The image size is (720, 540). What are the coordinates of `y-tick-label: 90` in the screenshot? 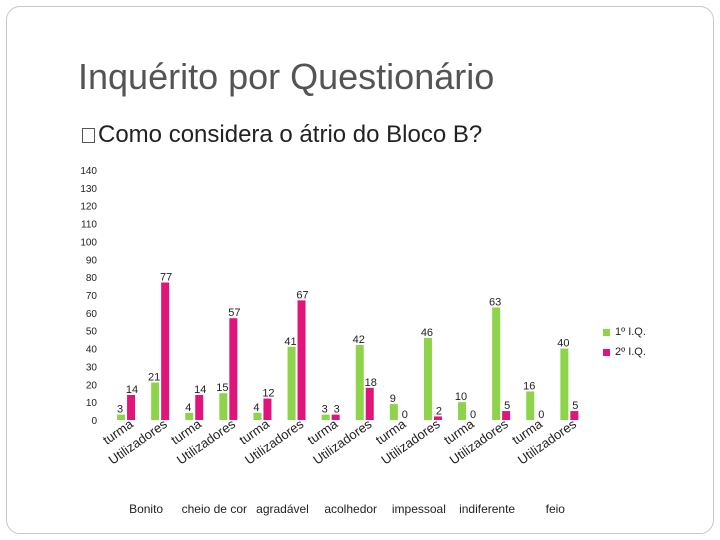 It's located at (92, 260).